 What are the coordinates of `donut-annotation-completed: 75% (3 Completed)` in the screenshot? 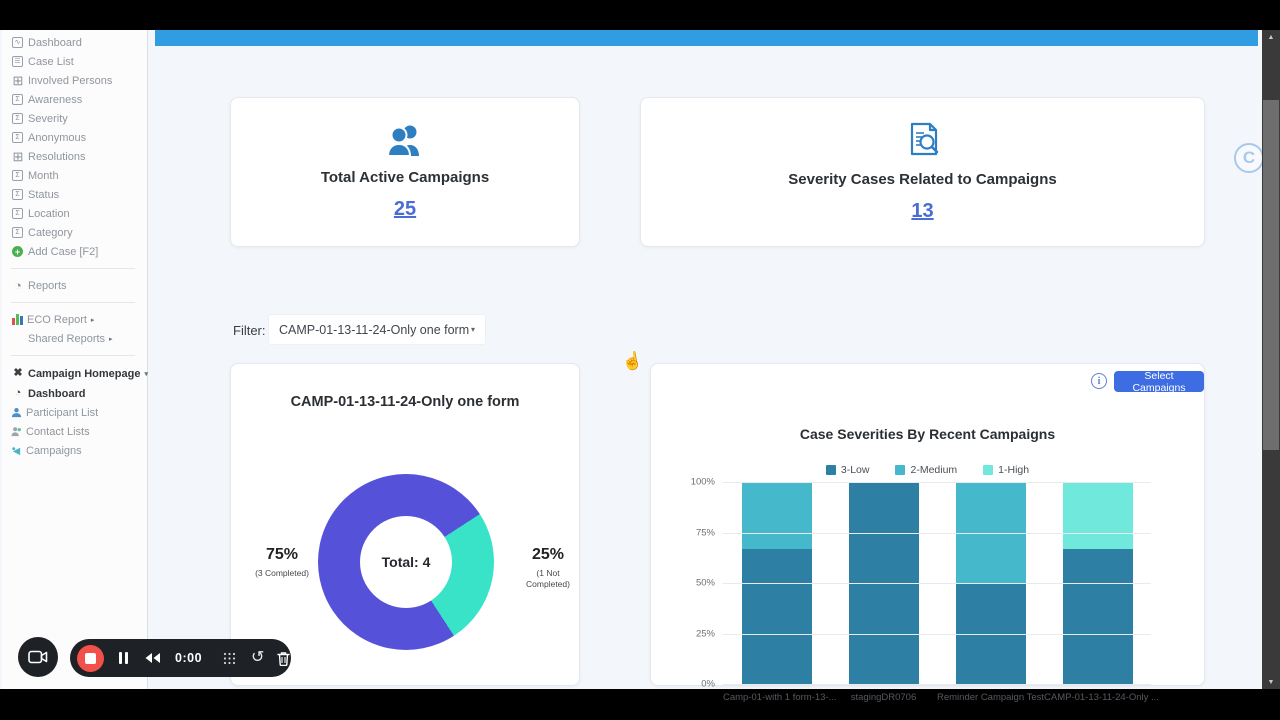 It's located at (282, 562).